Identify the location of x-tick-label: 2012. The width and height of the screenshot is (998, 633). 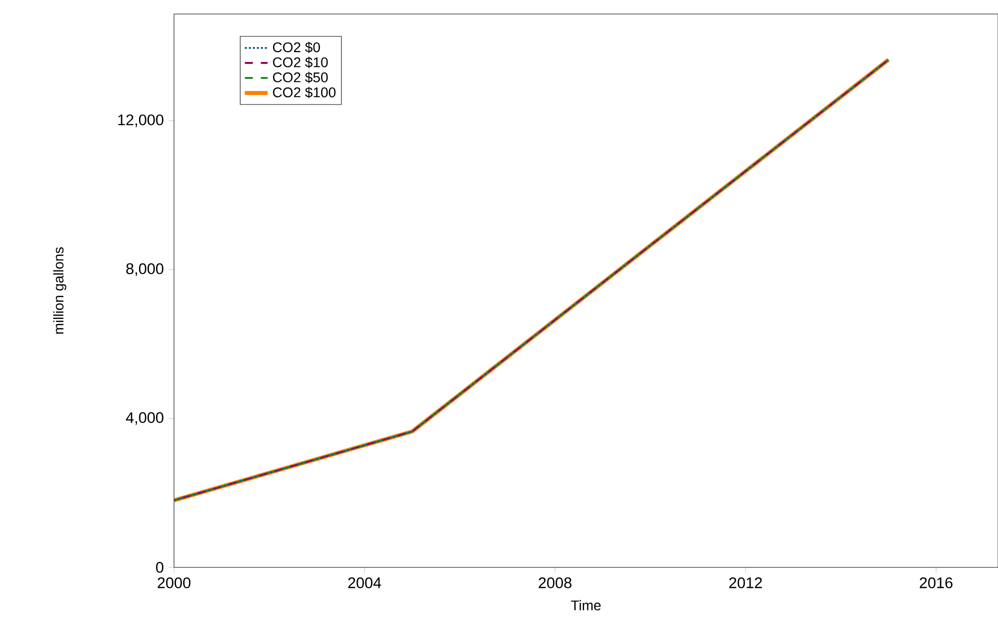
(745, 582).